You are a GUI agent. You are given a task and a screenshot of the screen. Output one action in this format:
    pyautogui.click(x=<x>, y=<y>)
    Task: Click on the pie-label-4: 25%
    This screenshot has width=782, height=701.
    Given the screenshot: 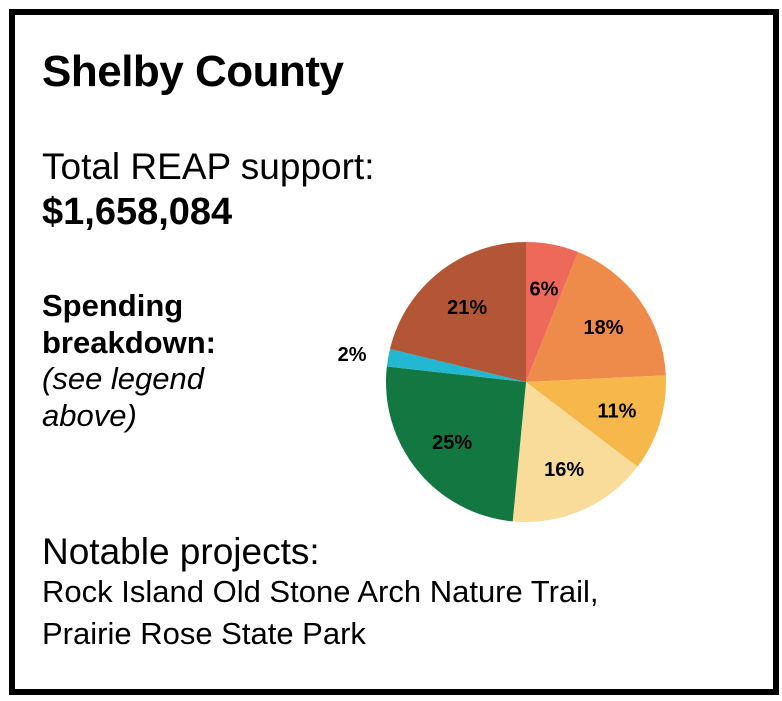 What is the action you would take?
    pyautogui.click(x=452, y=443)
    